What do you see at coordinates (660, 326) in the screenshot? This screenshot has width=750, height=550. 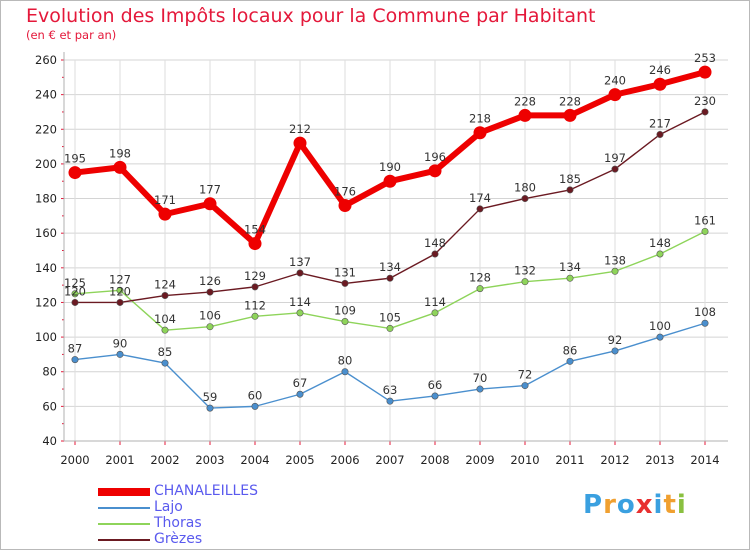 I see `data-label: 100` at bounding box center [660, 326].